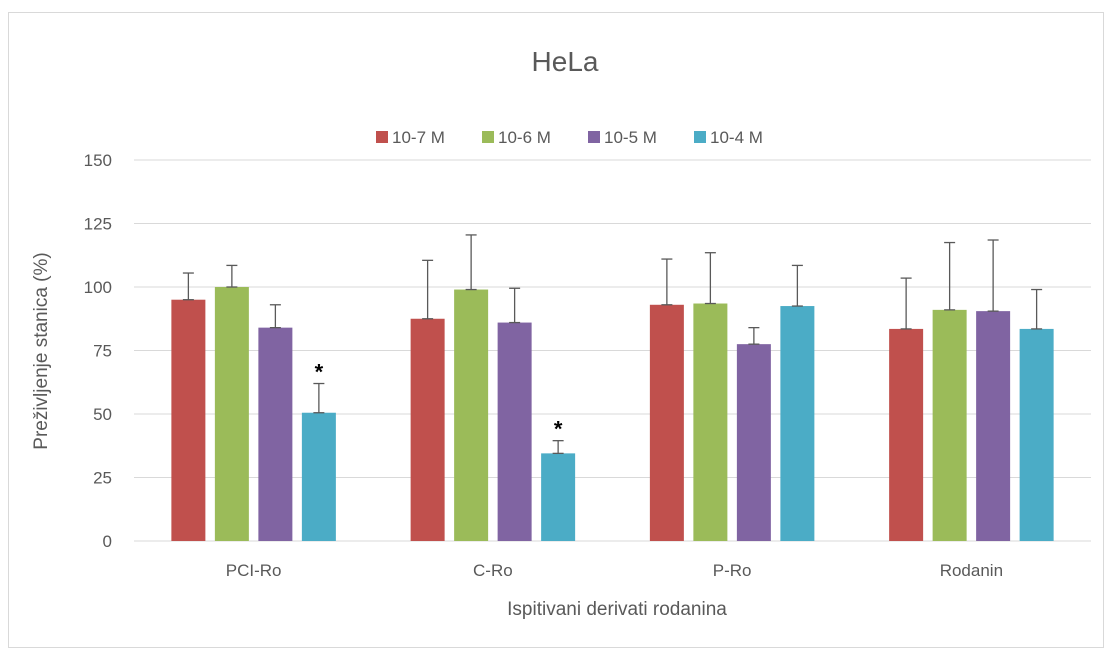 This screenshot has height=655, width=1111. I want to click on x-tick-label: P-Ro, so click(732, 570).